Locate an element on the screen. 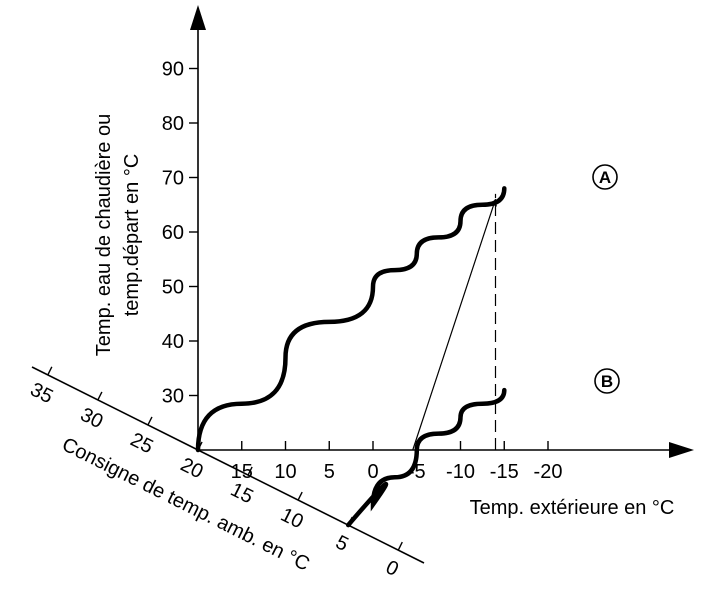 Image resolution: width=706 pixels, height=590 pixels. x-tick-label: 5 is located at coordinates (329, 472).